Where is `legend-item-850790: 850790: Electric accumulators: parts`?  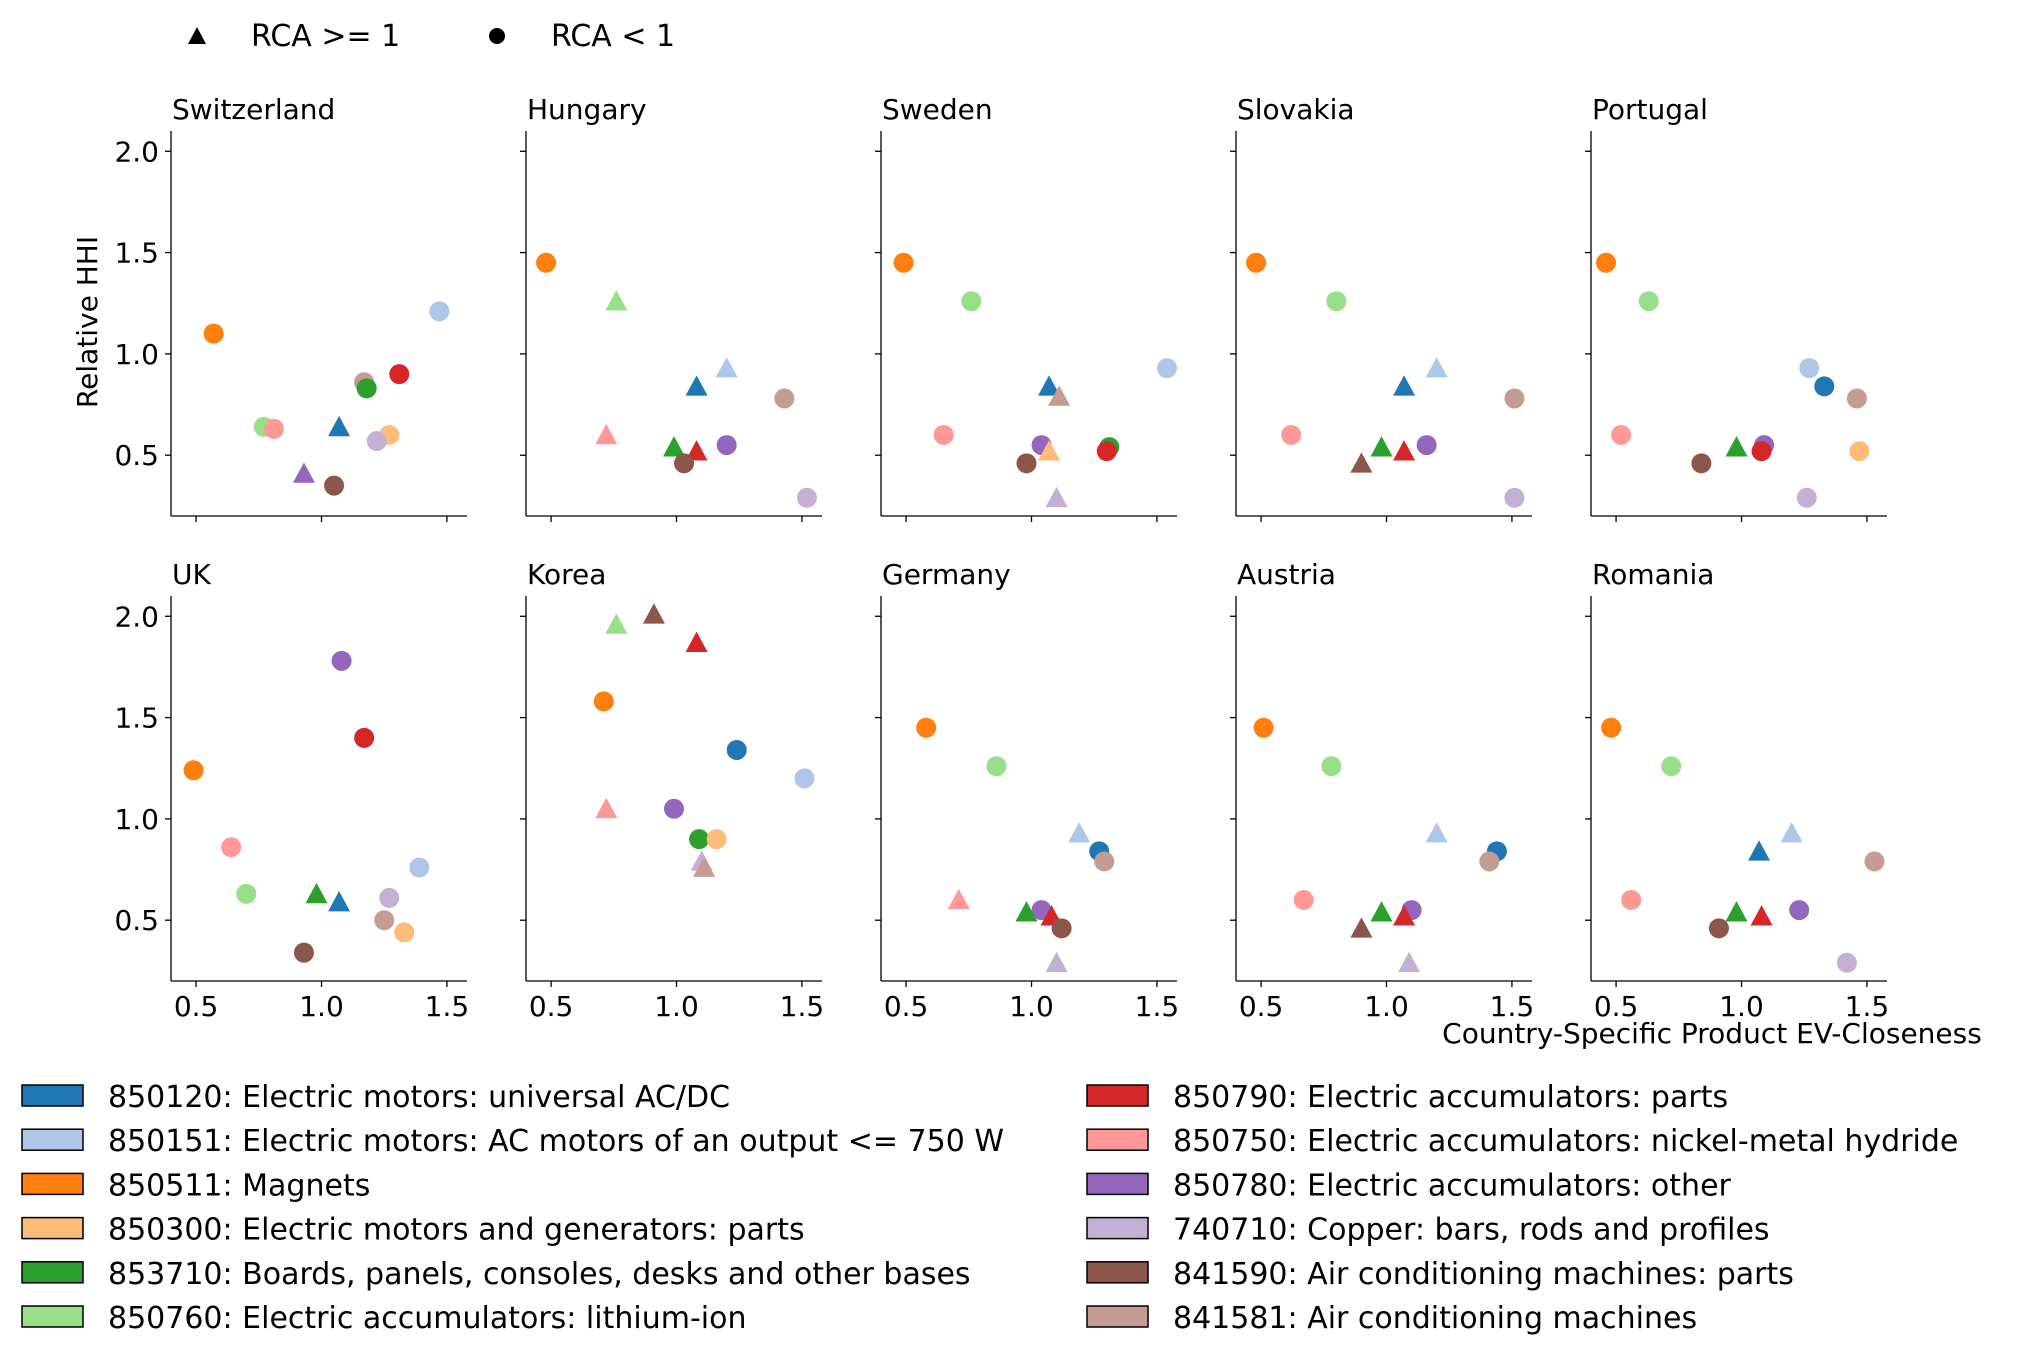 legend-item-850790: 850790: Electric accumulators: parts is located at coordinates (1407, 1097).